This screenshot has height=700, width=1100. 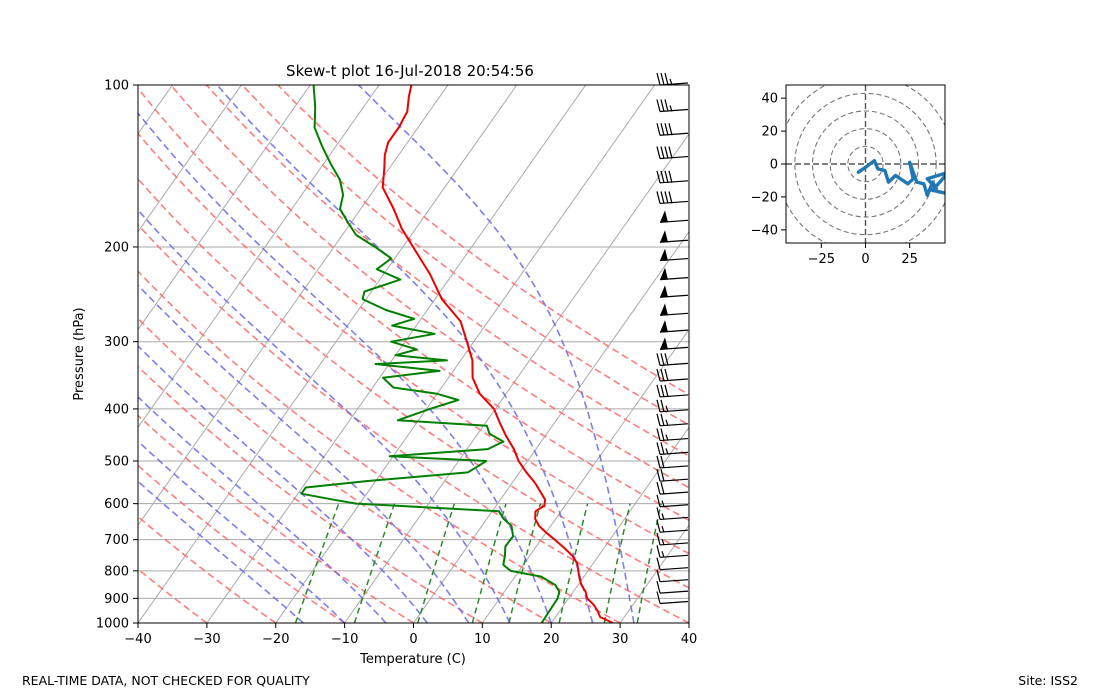 What do you see at coordinates (413, 639) in the screenshot?
I see `x-tick-label: 0` at bounding box center [413, 639].